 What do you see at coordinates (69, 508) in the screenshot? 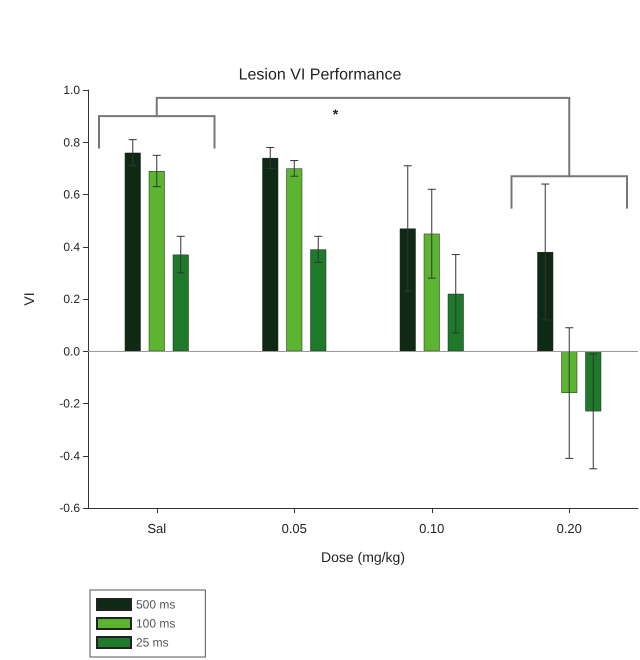
I see `y-tick-label: -0.6` at bounding box center [69, 508].